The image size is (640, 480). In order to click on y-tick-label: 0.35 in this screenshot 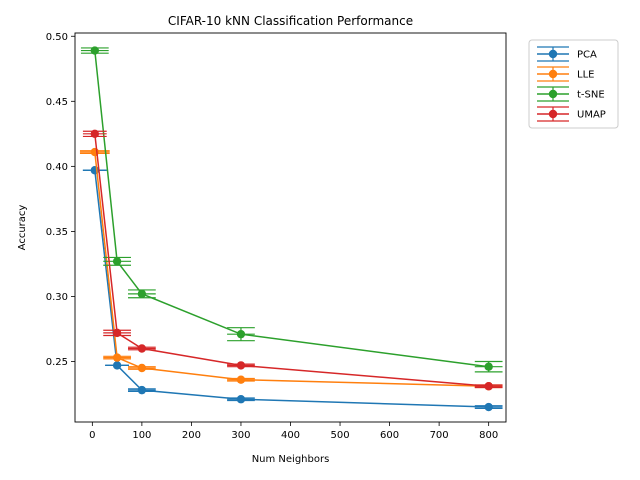, I will do `click(57, 232)`.